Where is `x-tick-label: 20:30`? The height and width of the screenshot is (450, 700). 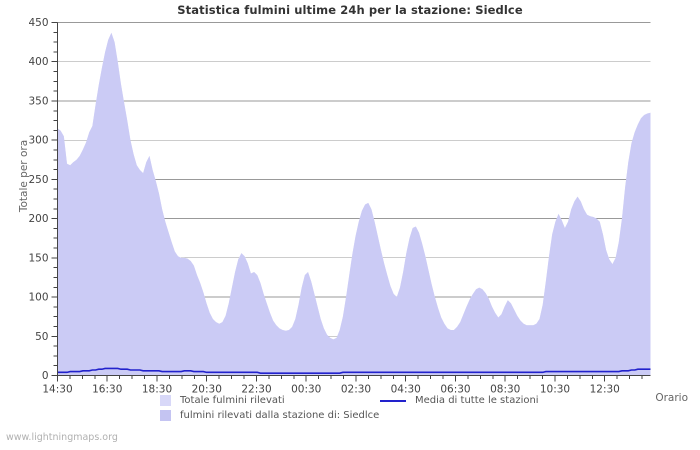
x-tick-label: 20:30 is located at coordinates (207, 390).